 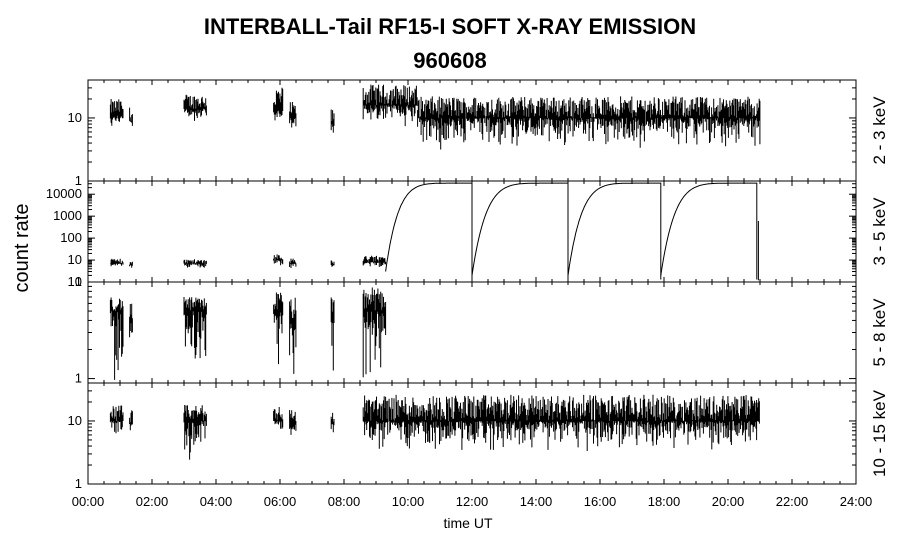 What do you see at coordinates (280, 501) in the screenshot?
I see `x-tick-label: 06:00` at bounding box center [280, 501].